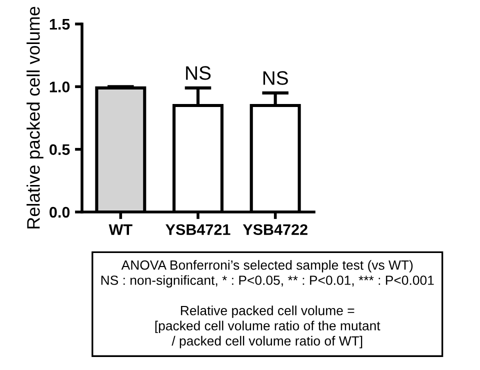 The width and height of the screenshot is (480, 370). I want to click on y-tick-label: 0.5, so click(60, 150).